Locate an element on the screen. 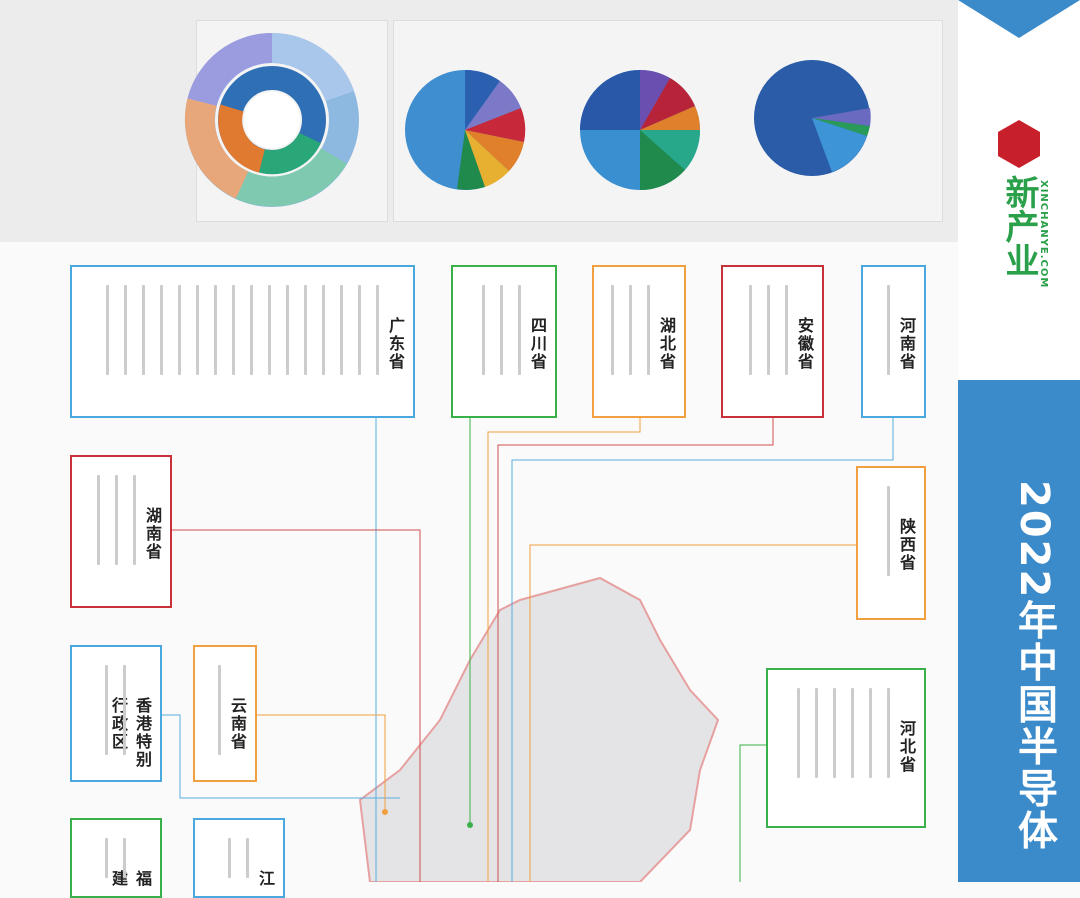  province-name: 江 is located at coordinates (265, 879).